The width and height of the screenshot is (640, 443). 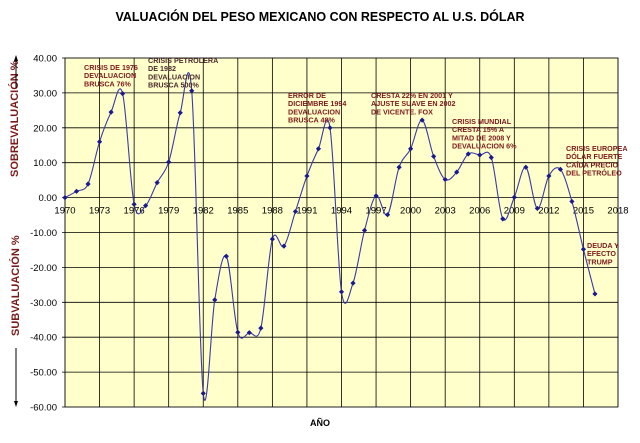 I want to click on x-axis-label: AÑO, so click(x=320, y=423).